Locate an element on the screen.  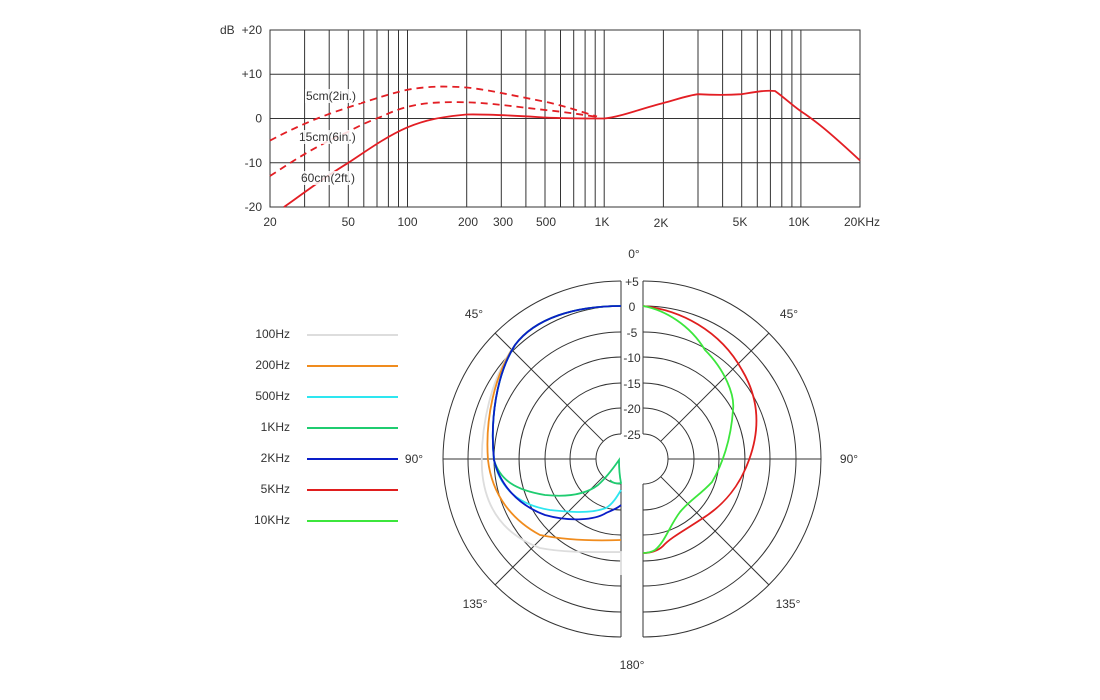
freq-curve-labels: 5cm(2in.) 15cm(6in.) 60cm(2ft.) is located at coordinates (330, 137).